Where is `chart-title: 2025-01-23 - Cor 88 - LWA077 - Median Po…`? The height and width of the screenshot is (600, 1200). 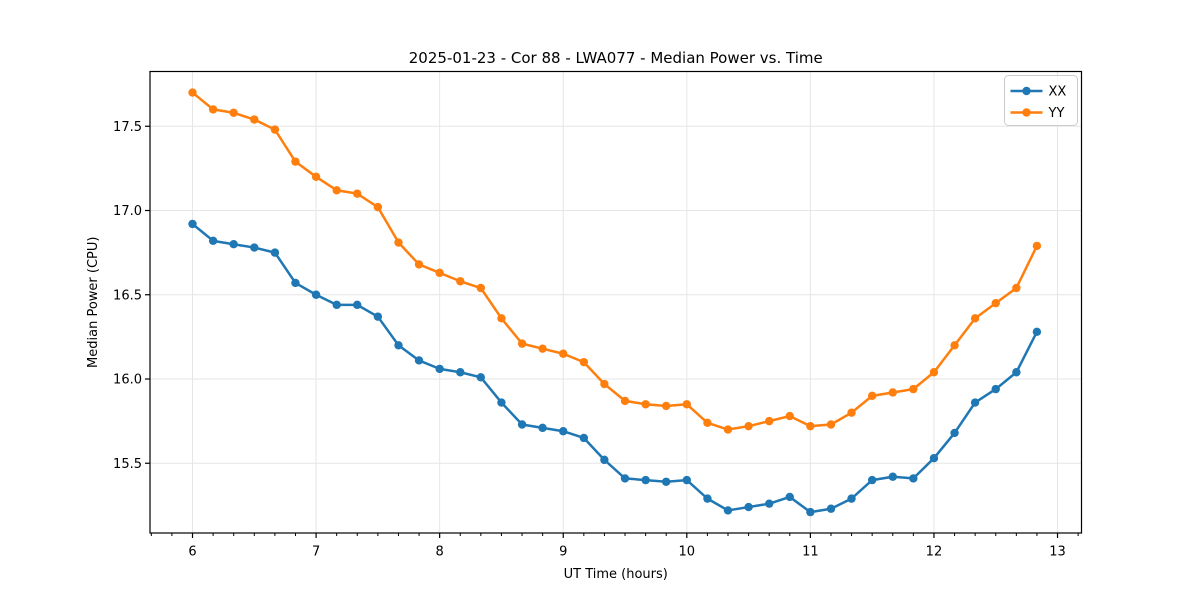 chart-title: 2025-01-23 - Cor 88 - LWA077 - Median Po… is located at coordinates (616, 58).